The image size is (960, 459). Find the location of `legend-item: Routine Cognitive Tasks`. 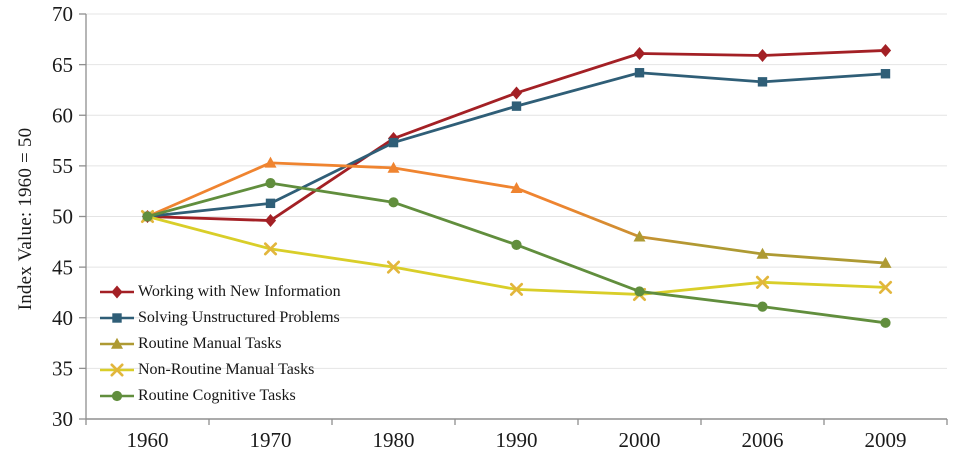

legend-item: Routine Cognitive Tasks is located at coordinates (220, 396).